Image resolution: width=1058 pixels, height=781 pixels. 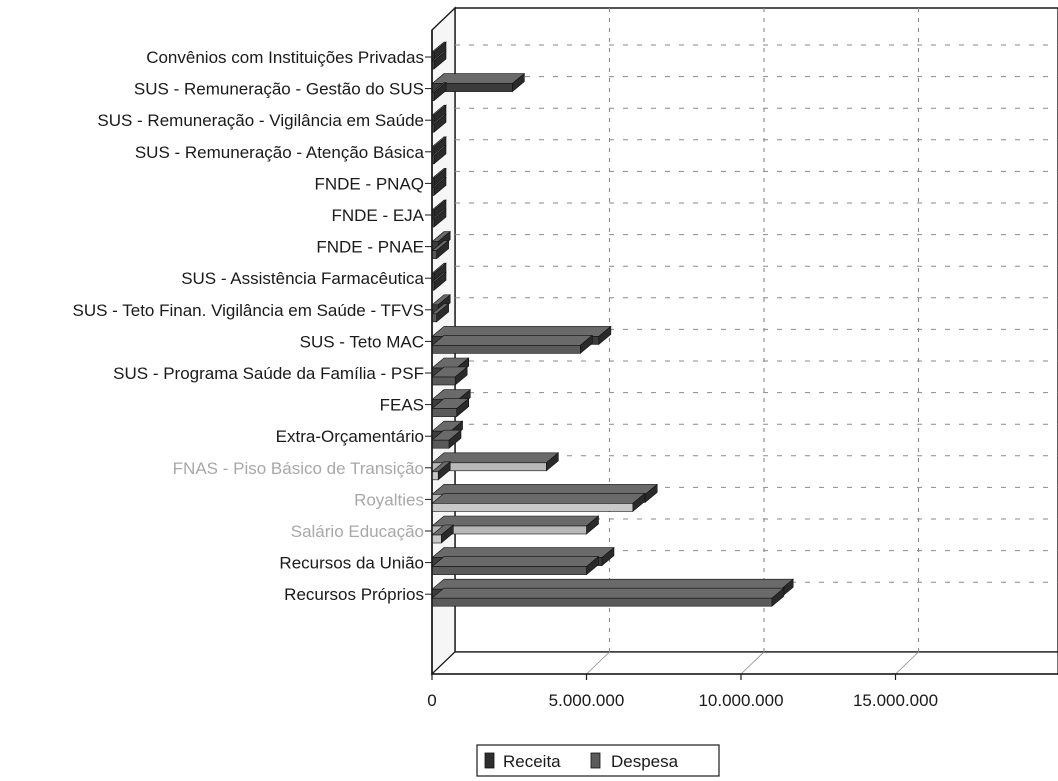 I want to click on bar-receita-recursos-da-uniao-top, so click(x=523, y=552).